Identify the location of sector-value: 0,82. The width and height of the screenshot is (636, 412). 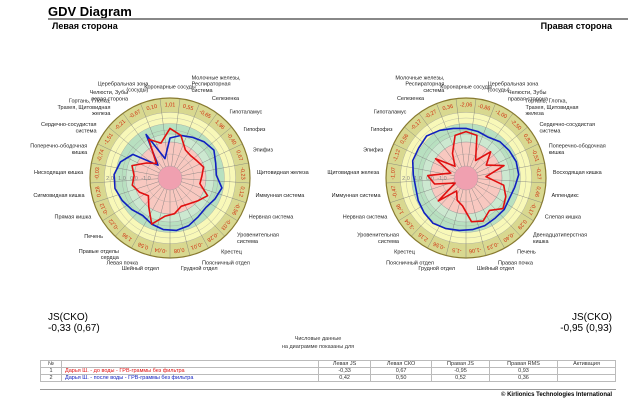
(527, 139).